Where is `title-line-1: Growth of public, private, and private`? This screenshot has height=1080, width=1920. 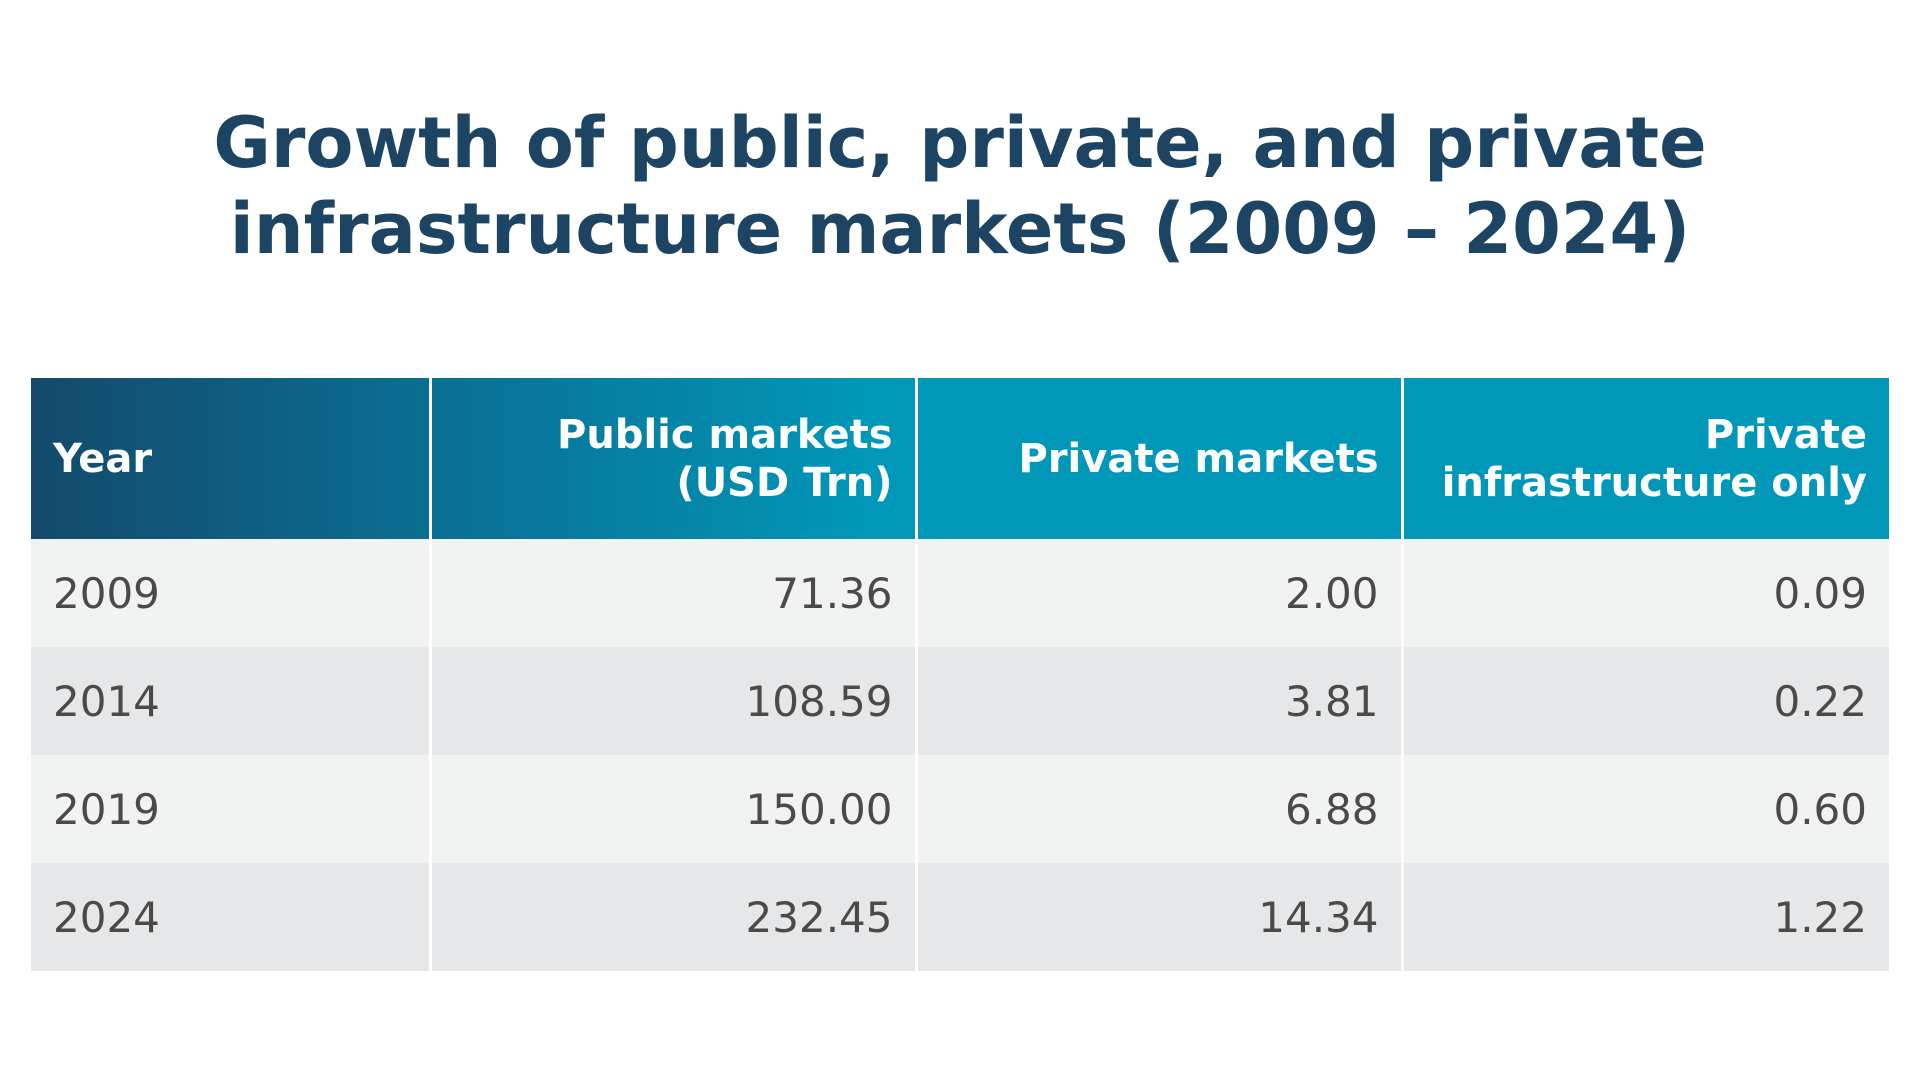
title-line-1: Growth of public, private, and private is located at coordinates (960, 143).